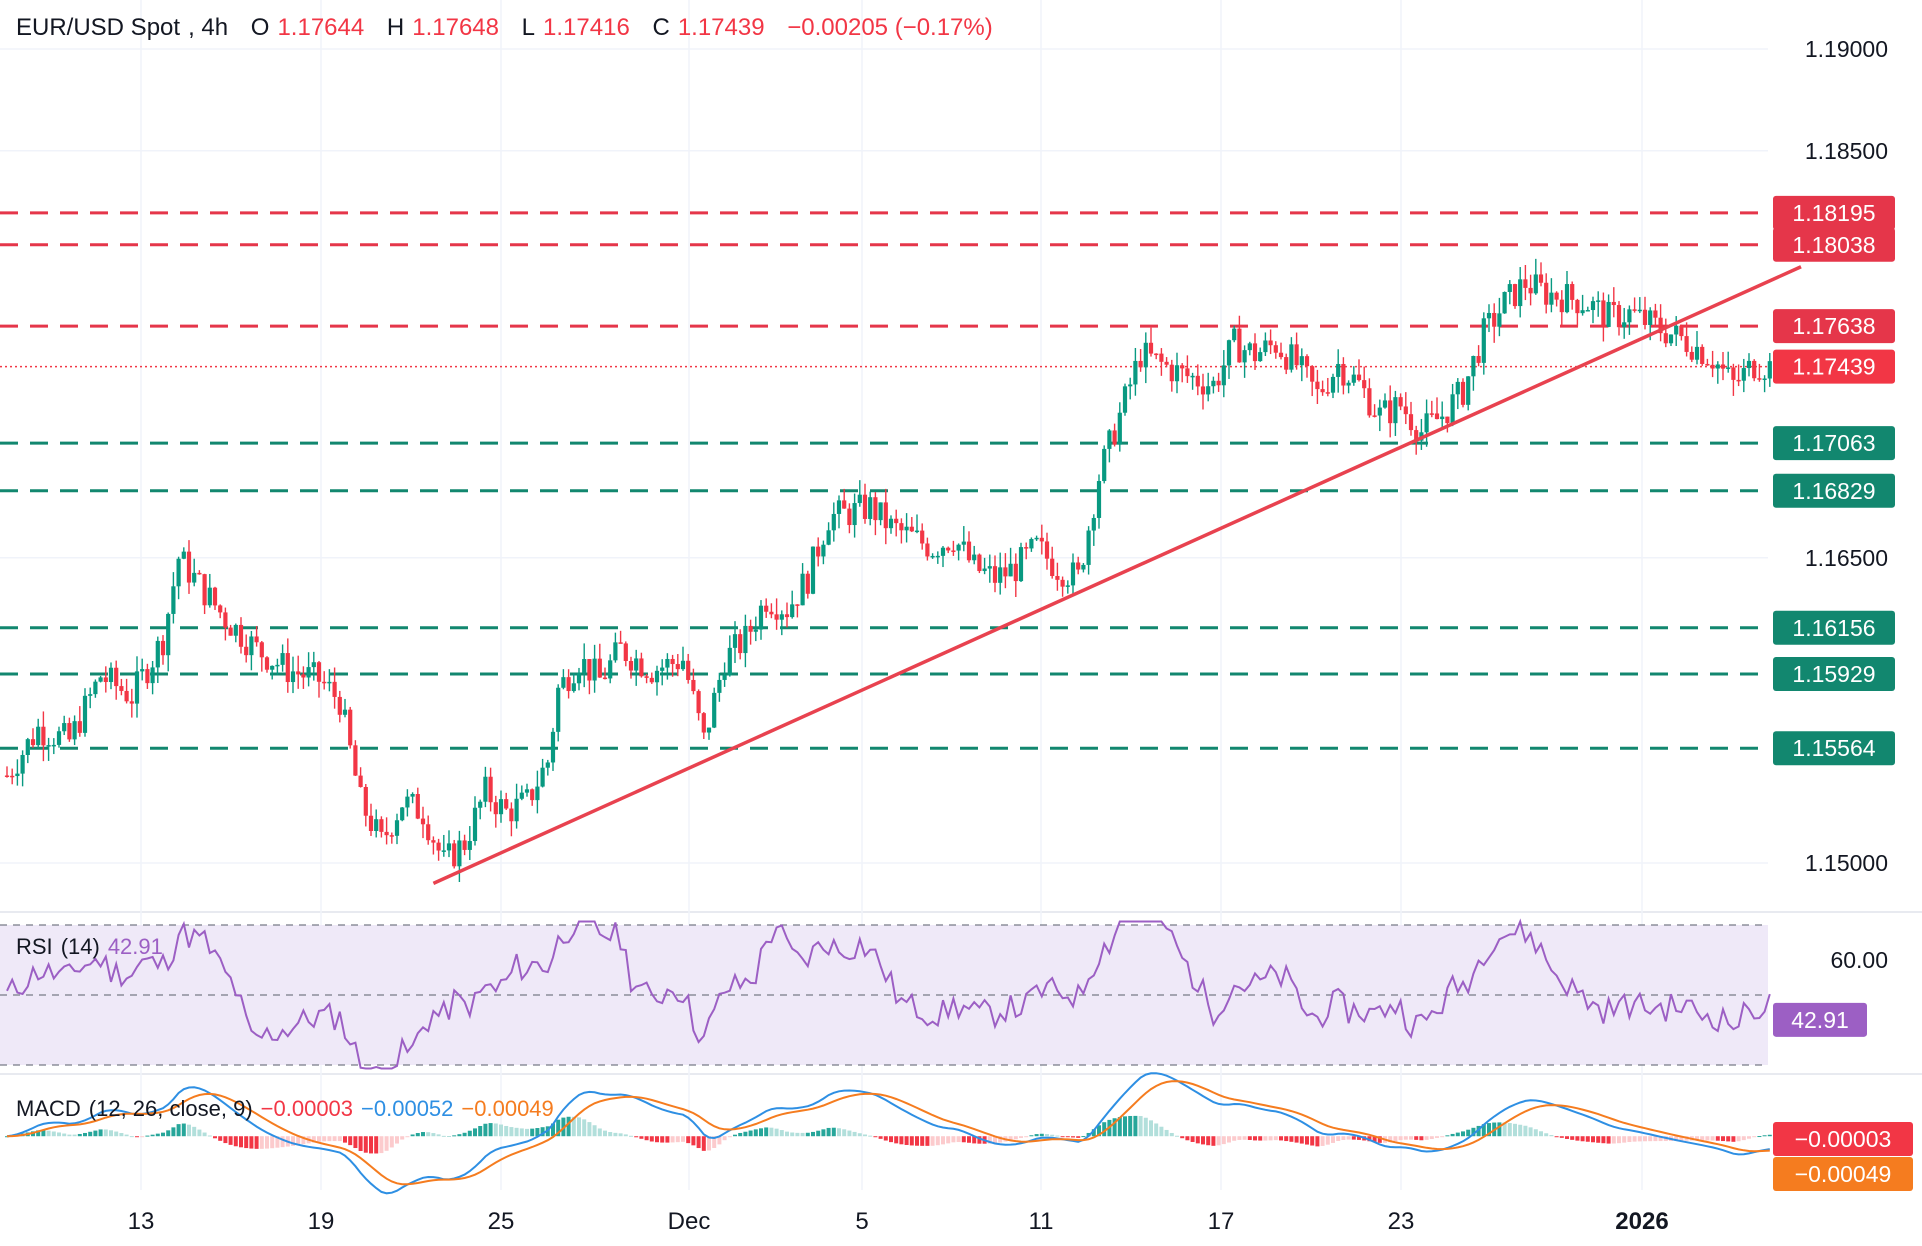 The height and width of the screenshot is (1246, 1922). I want to click on signal-line, so click(888, 1133).